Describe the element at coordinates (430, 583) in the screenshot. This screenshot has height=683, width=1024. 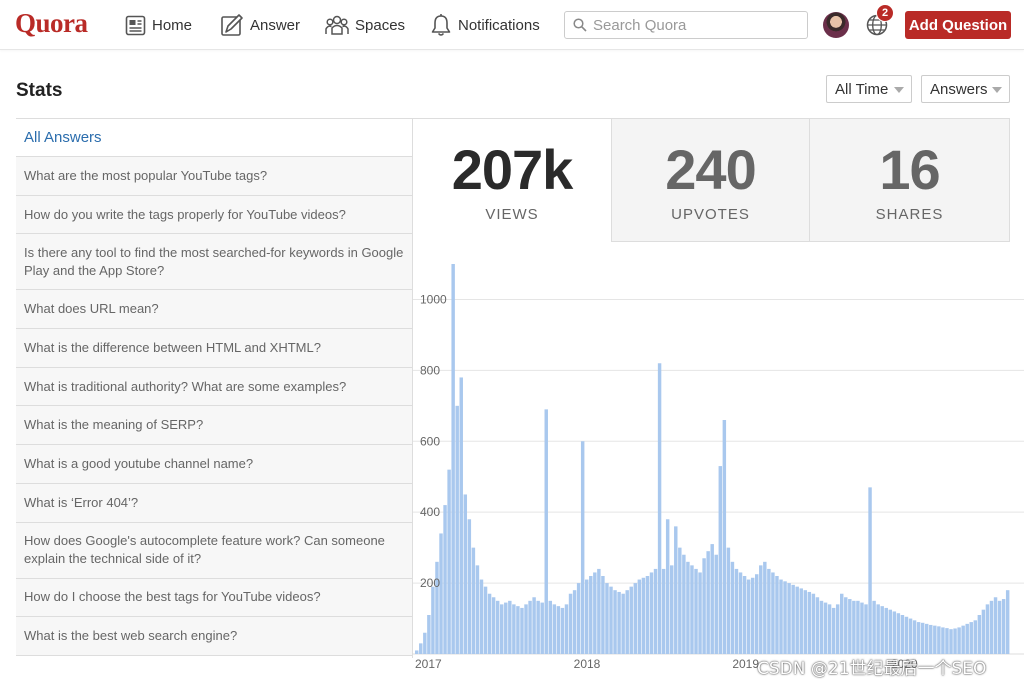
I see `chart-y-tick-label: 200` at that location.